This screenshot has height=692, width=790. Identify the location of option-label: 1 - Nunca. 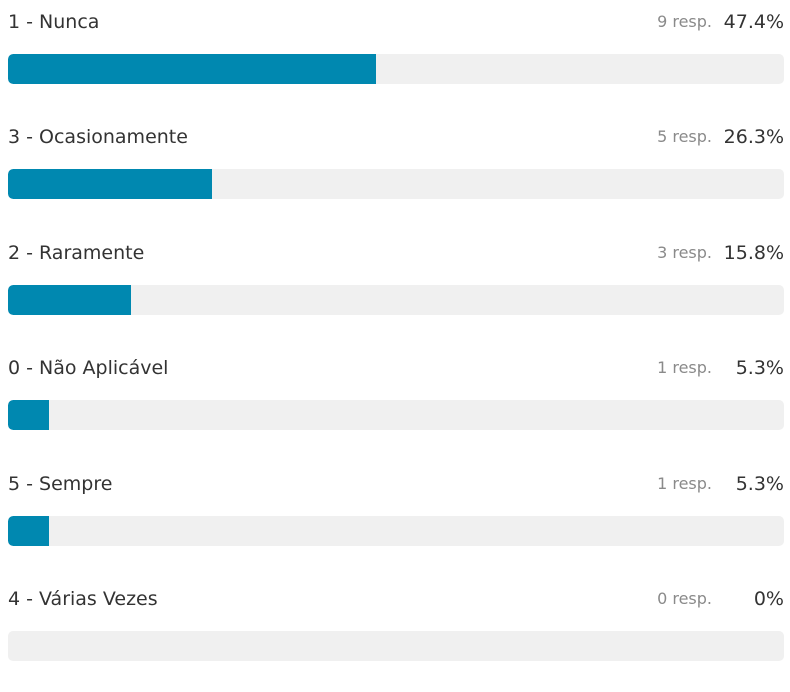
(54, 22).